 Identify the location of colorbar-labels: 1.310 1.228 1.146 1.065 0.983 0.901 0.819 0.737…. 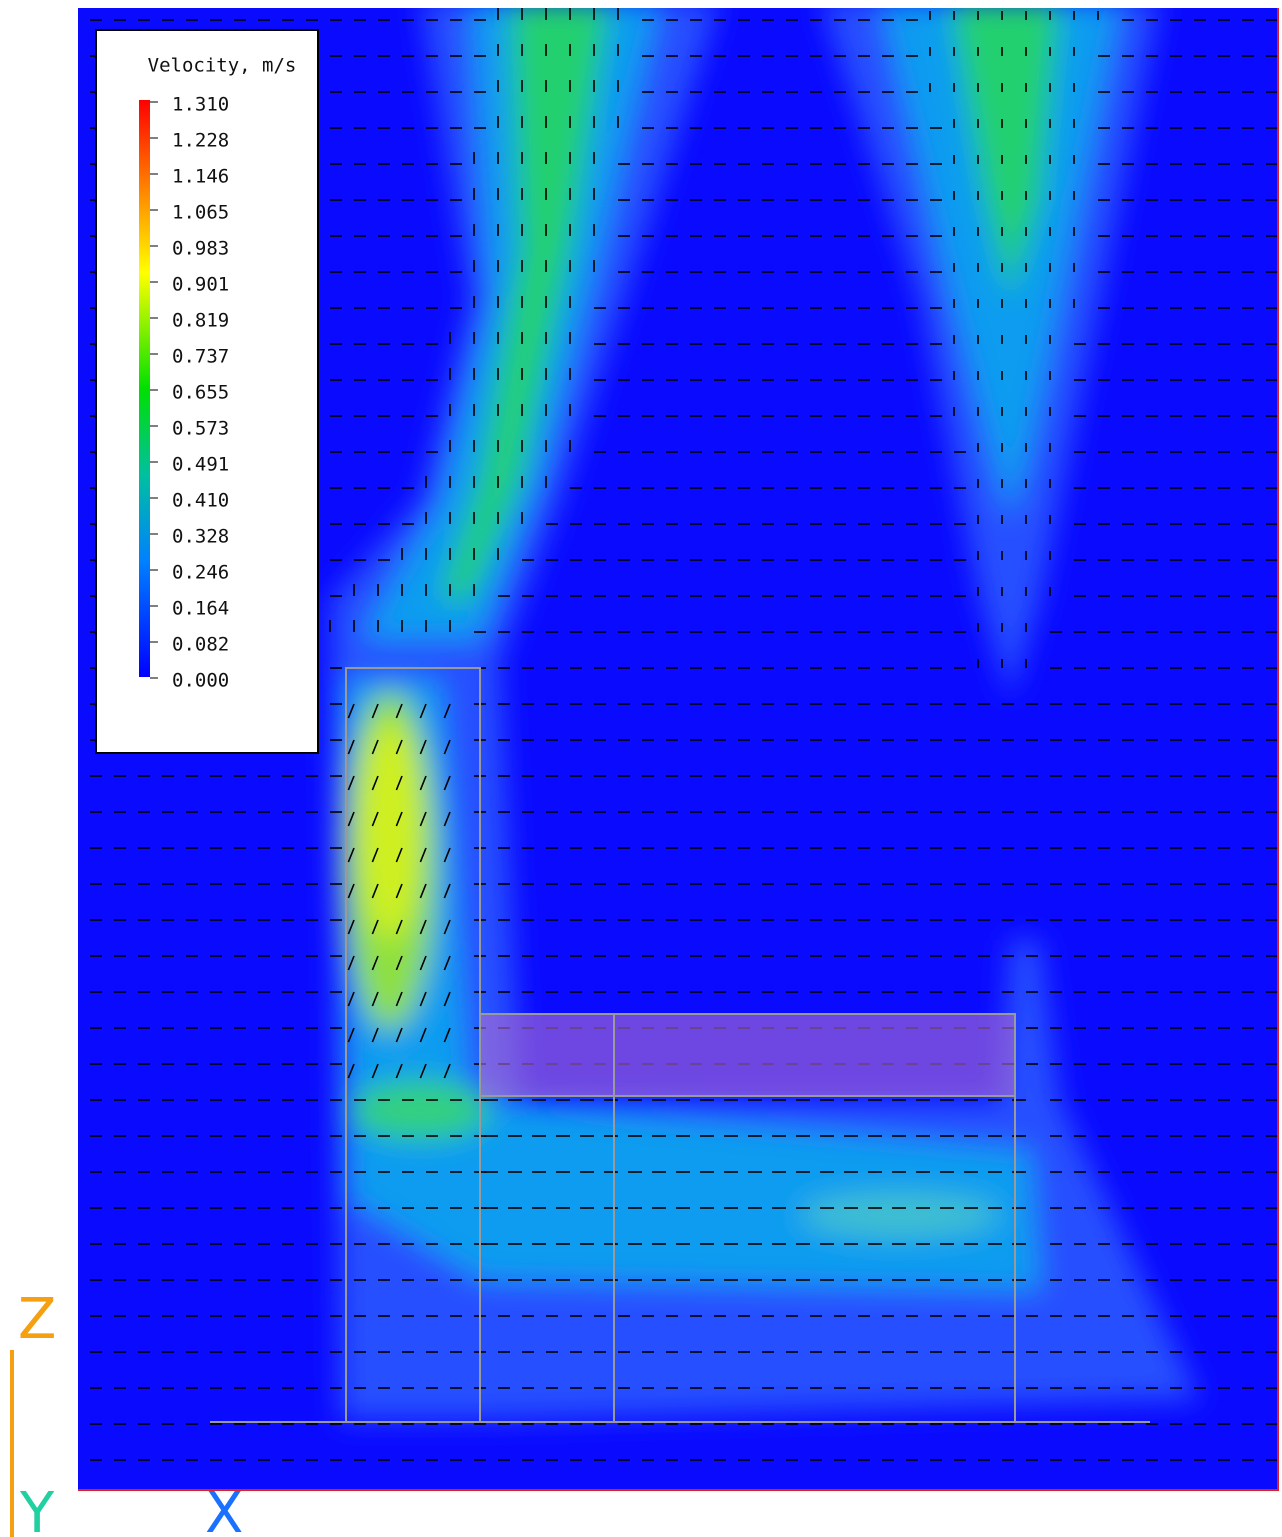
(189, 393).